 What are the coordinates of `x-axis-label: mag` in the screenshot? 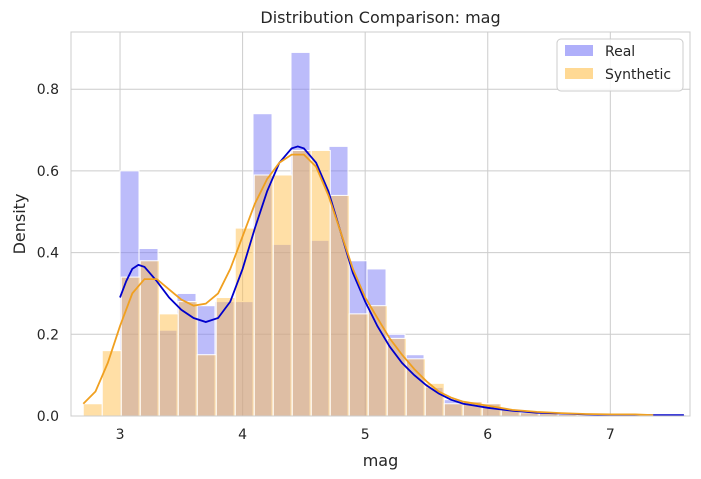 It's located at (381, 460).